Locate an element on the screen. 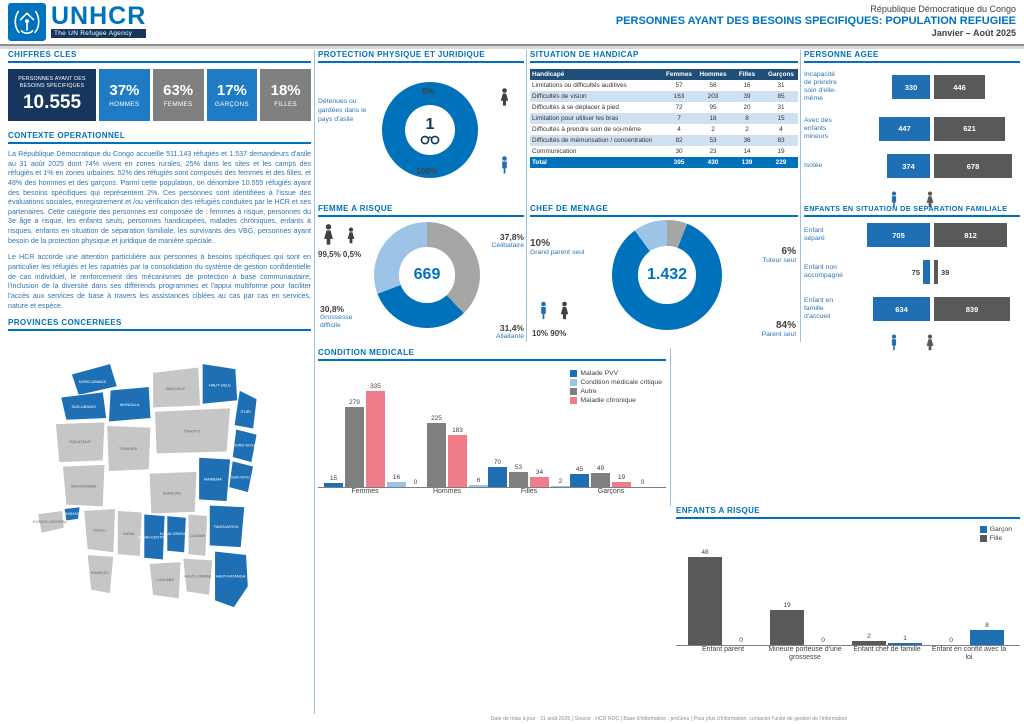 The width and height of the screenshot is (1024, 724). province-label: KWANGO is located at coordinates (100, 572).